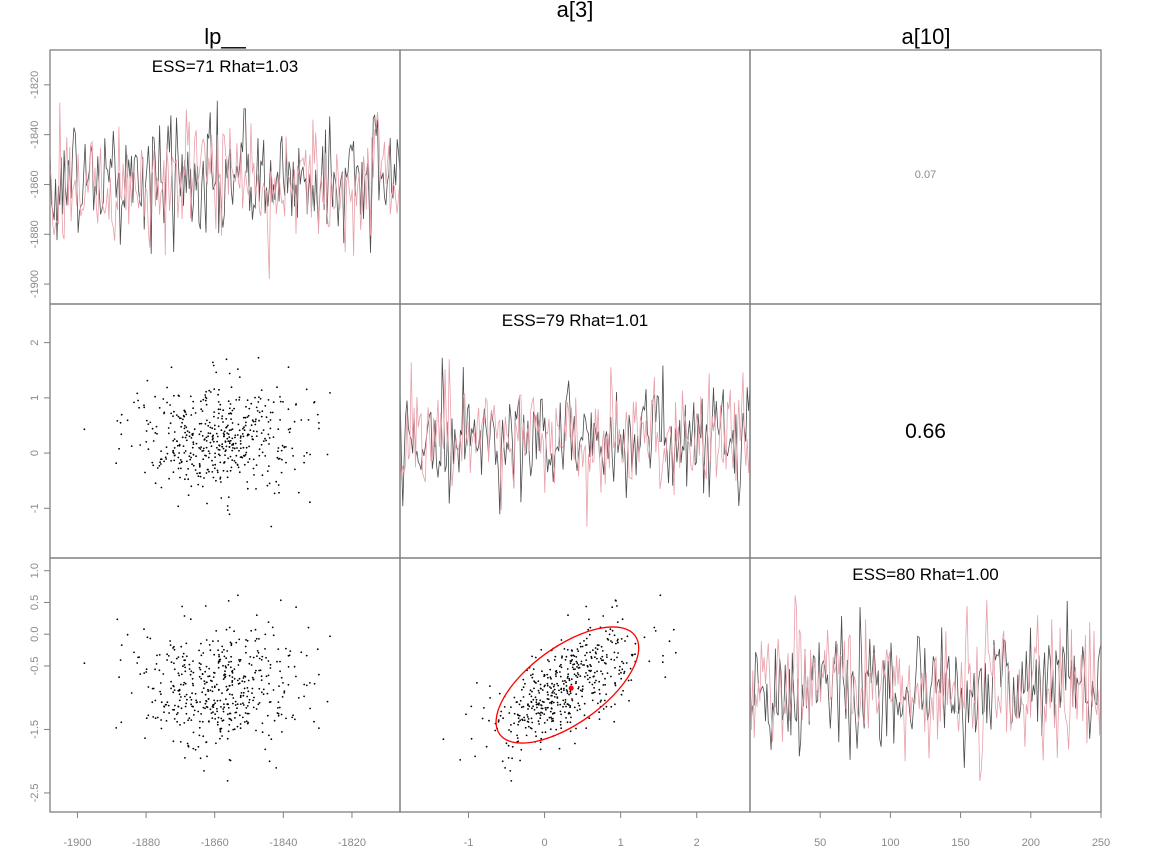 Image resolution: width=1152 pixels, height=864 pixels. I want to click on y-tick-label: 0, so click(35, 453).